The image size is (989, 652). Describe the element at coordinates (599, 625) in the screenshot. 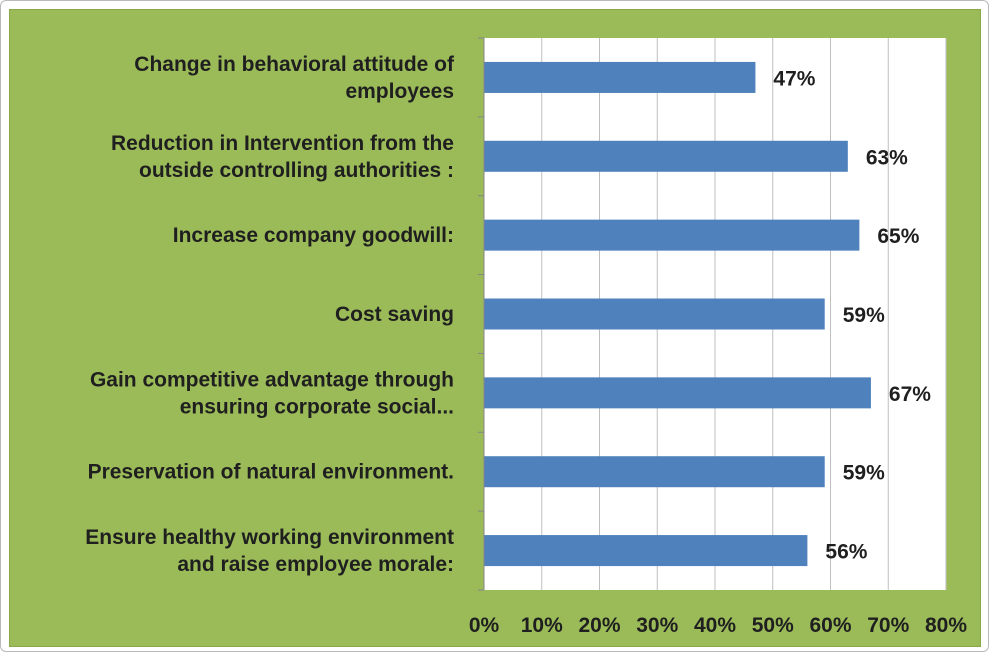

I see `x-tick-label: 20%` at that location.